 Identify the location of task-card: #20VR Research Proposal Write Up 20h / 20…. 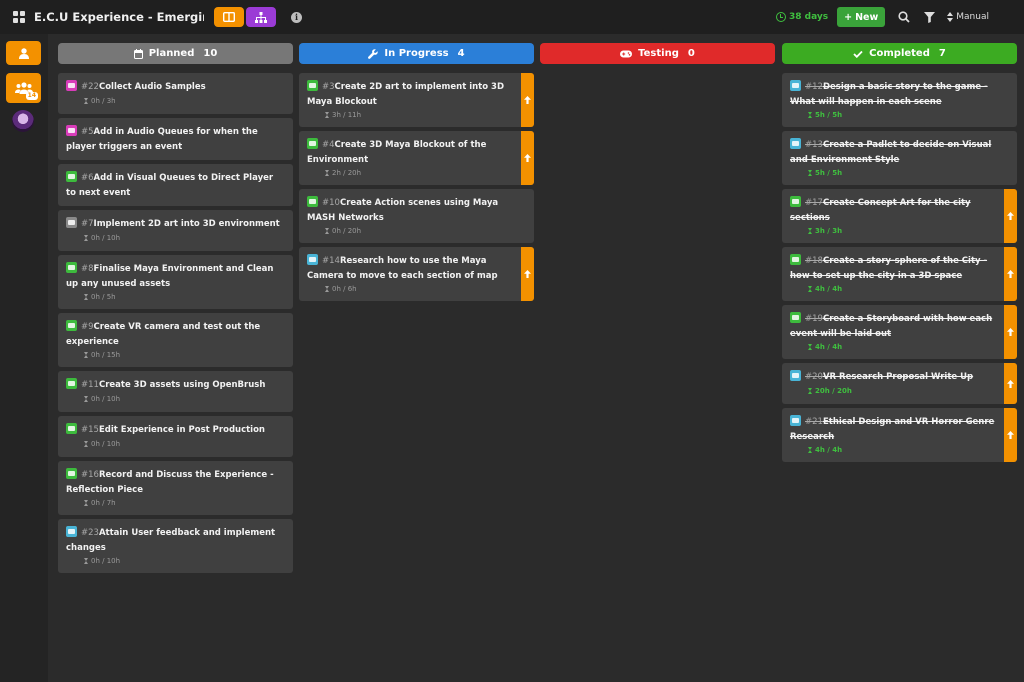
(899, 383).